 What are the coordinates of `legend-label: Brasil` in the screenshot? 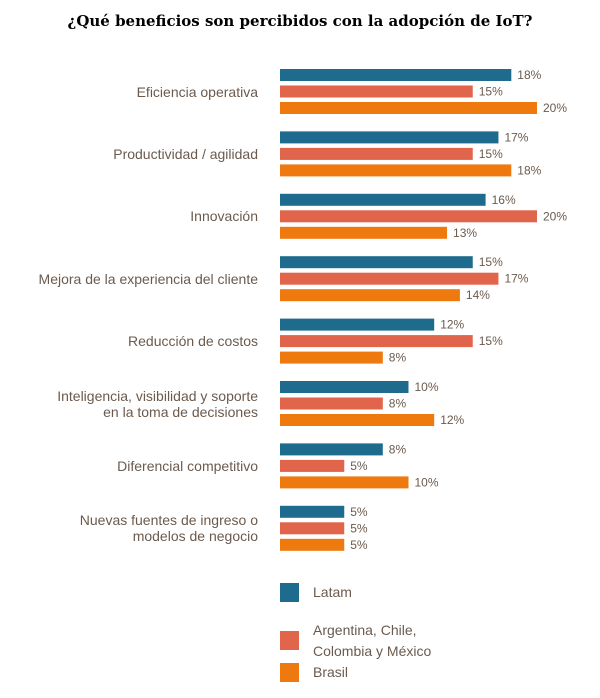 It's located at (403, 672).